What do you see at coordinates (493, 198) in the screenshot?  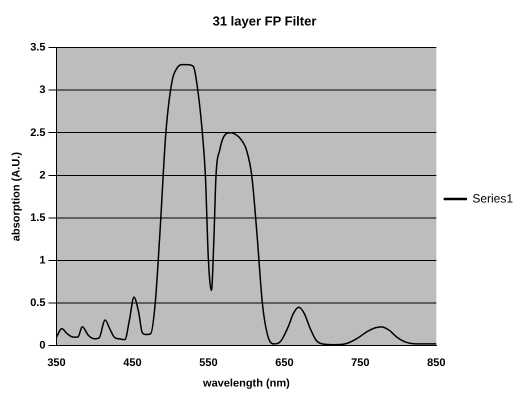 I see `legend-label: Series1` at bounding box center [493, 198].